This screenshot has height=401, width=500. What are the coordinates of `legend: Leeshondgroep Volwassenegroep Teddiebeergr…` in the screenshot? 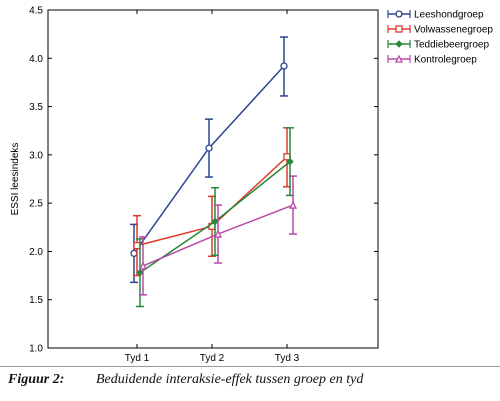 It's located at (440, 38).